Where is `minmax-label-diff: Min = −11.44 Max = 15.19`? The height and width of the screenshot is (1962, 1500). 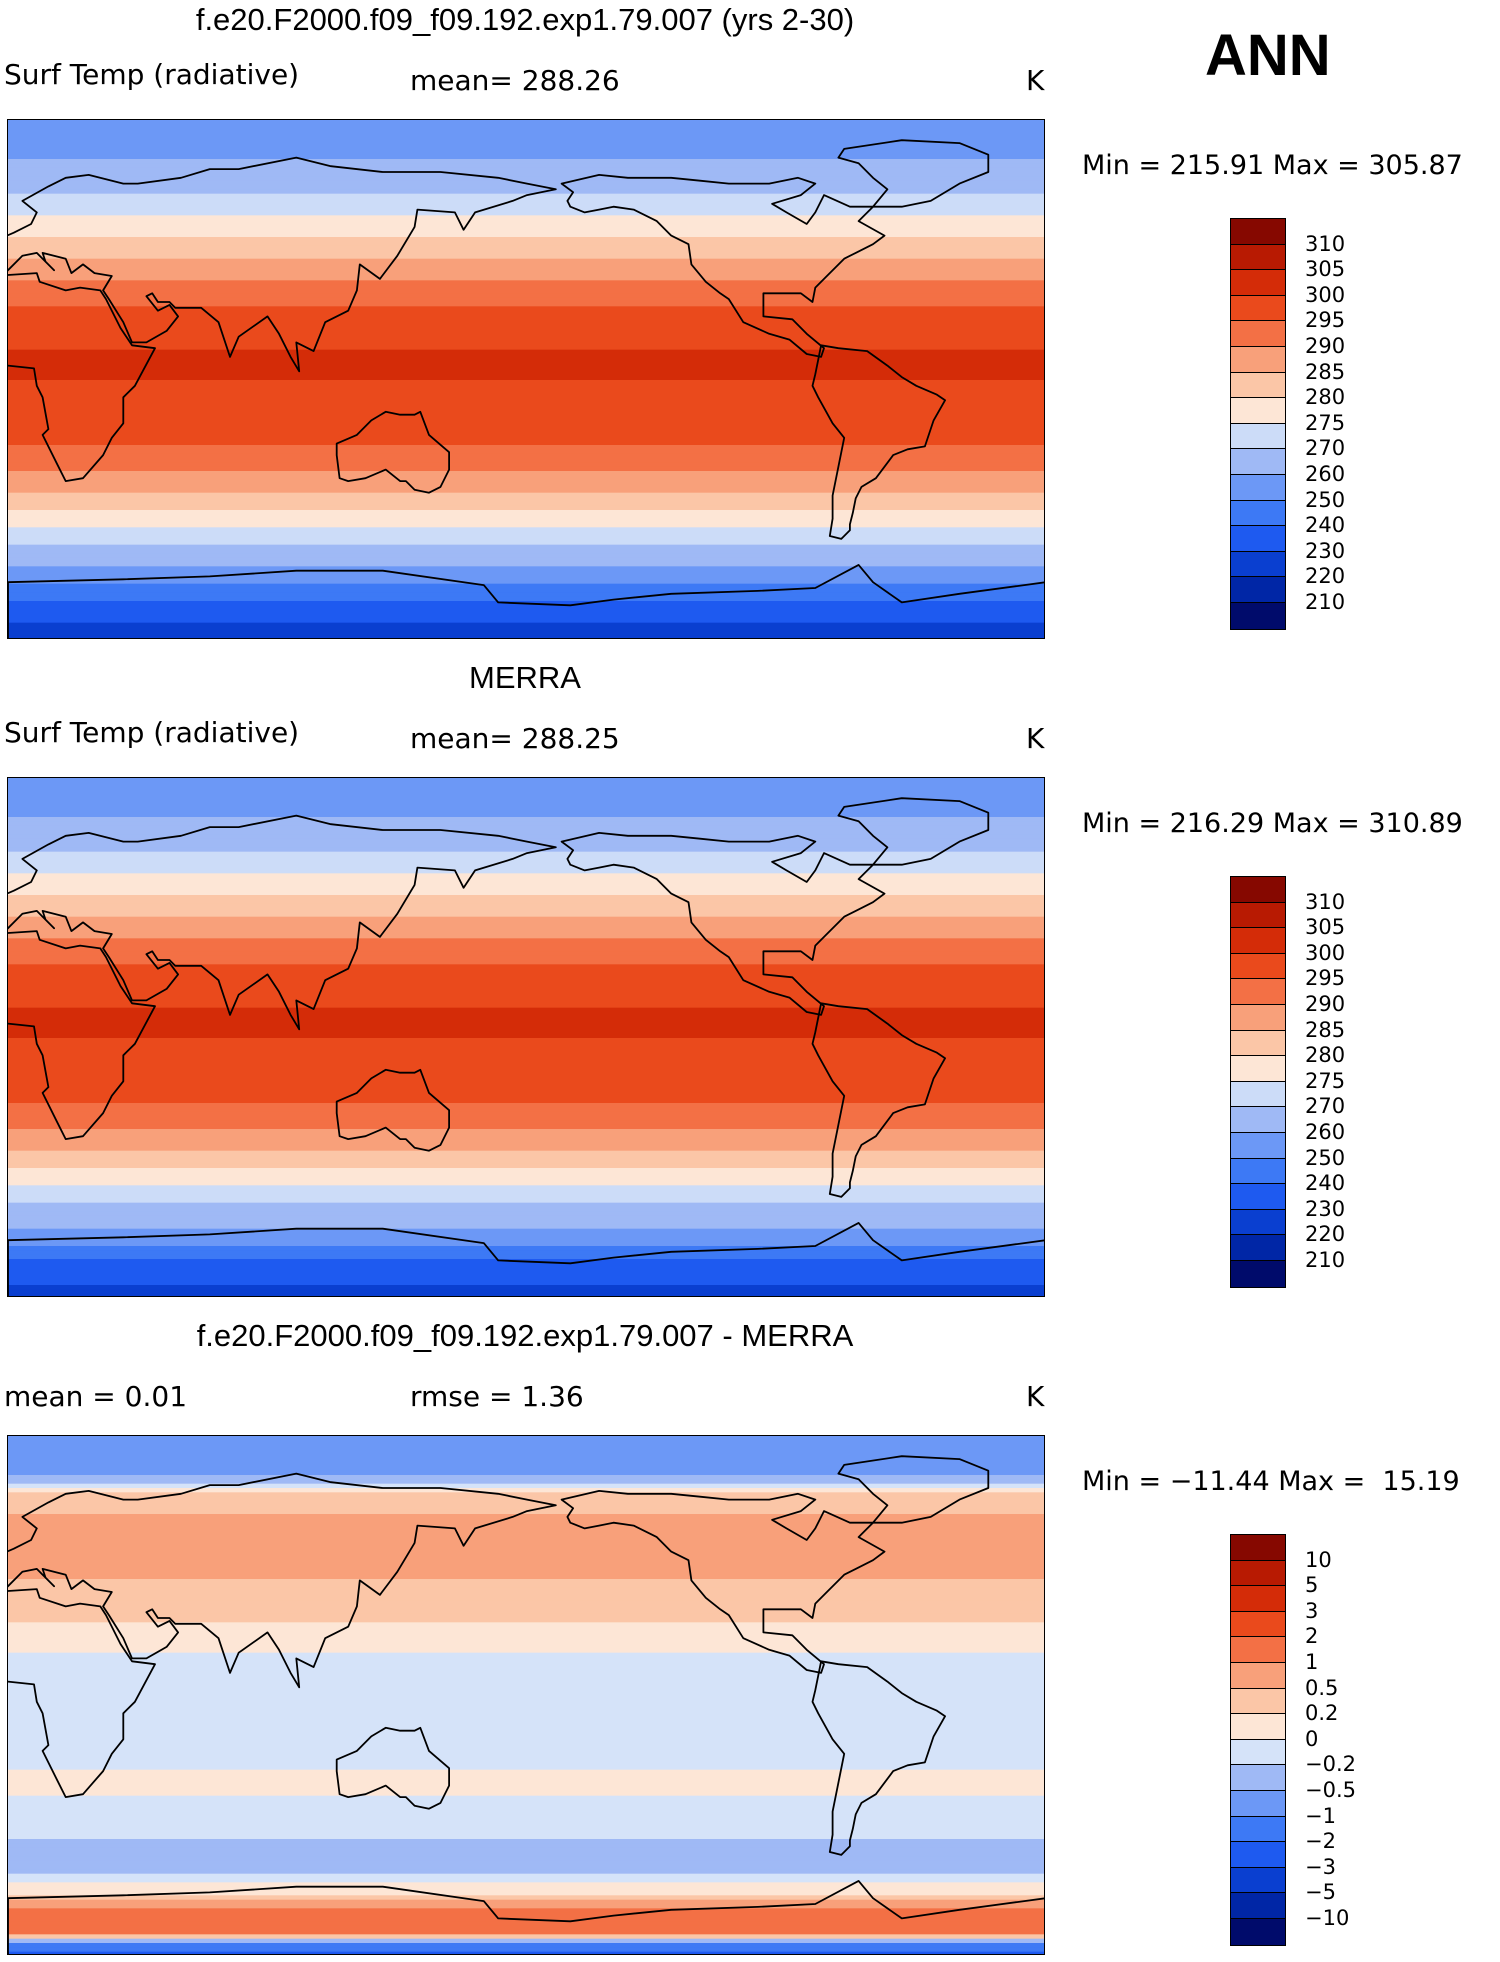 minmax-label-diff: Min = −11.44 Max = 15.19 is located at coordinates (1271, 1481).